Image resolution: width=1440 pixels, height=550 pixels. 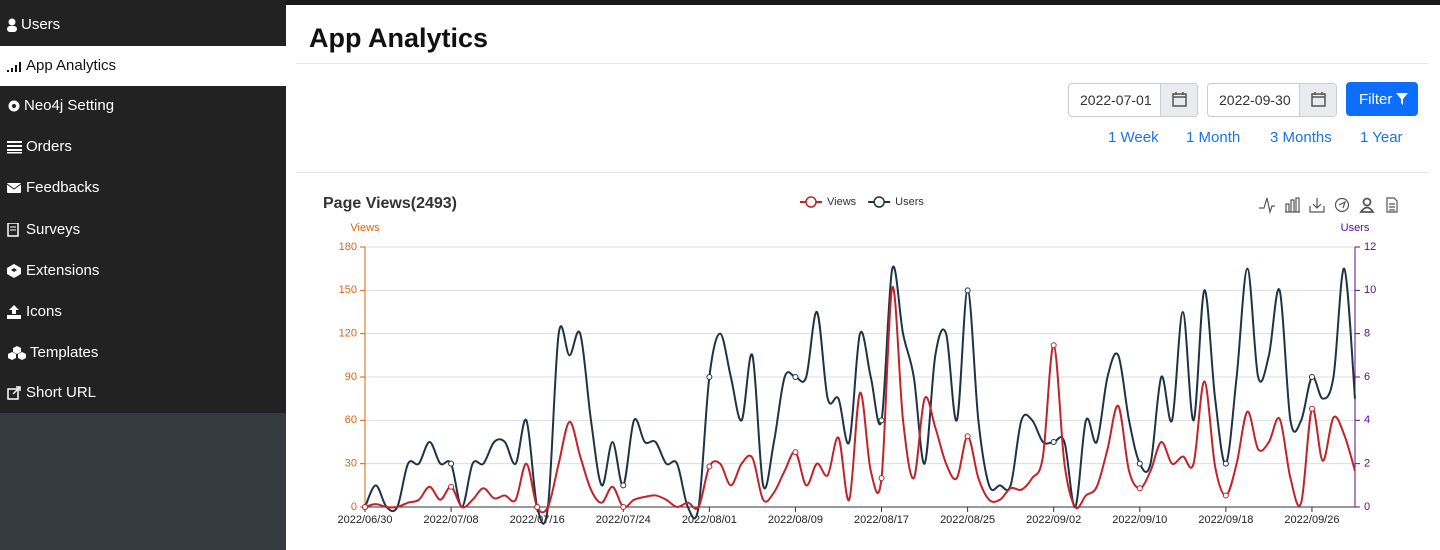 What do you see at coordinates (451, 520) in the screenshot?
I see `x-tick-label: 2022/07/08` at bounding box center [451, 520].